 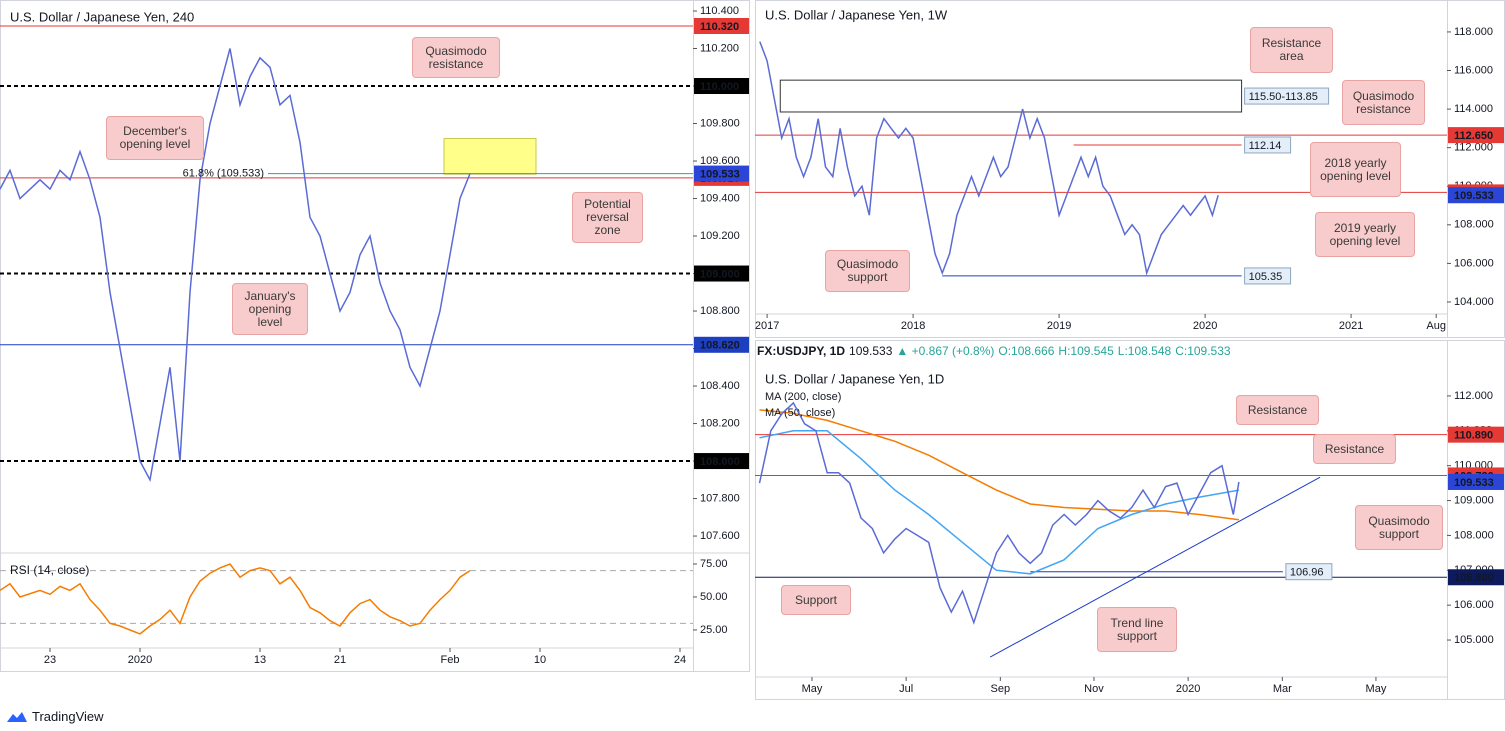 What do you see at coordinates (1283, 97) in the screenshot?
I see `zone-label: 115.50-113.85` at bounding box center [1283, 97].